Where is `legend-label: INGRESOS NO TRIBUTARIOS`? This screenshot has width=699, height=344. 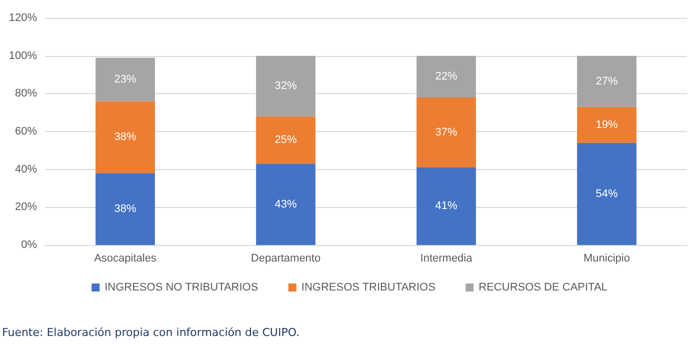 legend-label: INGRESOS NO TRIBUTARIOS is located at coordinates (181, 288).